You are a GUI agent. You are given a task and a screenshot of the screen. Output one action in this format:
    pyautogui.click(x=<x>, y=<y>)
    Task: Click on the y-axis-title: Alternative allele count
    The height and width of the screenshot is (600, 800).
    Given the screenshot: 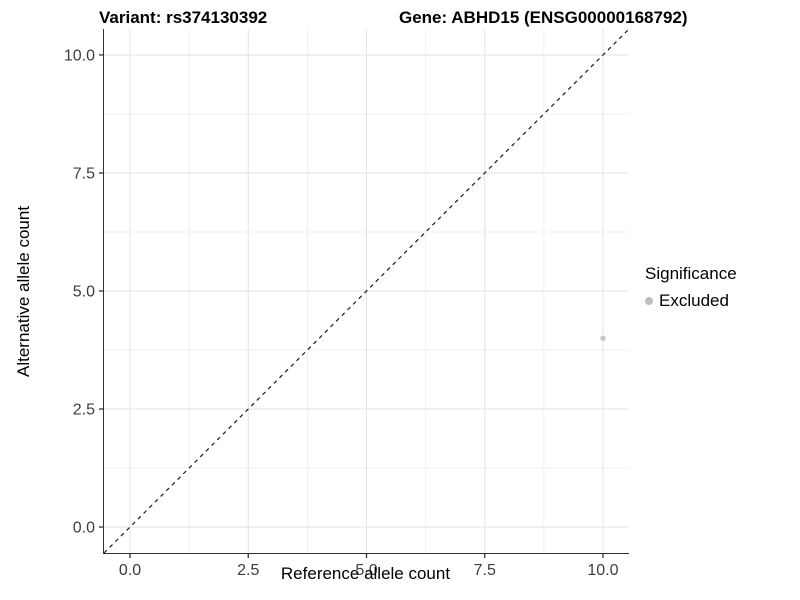 What is the action you would take?
    pyautogui.click(x=23, y=291)
    